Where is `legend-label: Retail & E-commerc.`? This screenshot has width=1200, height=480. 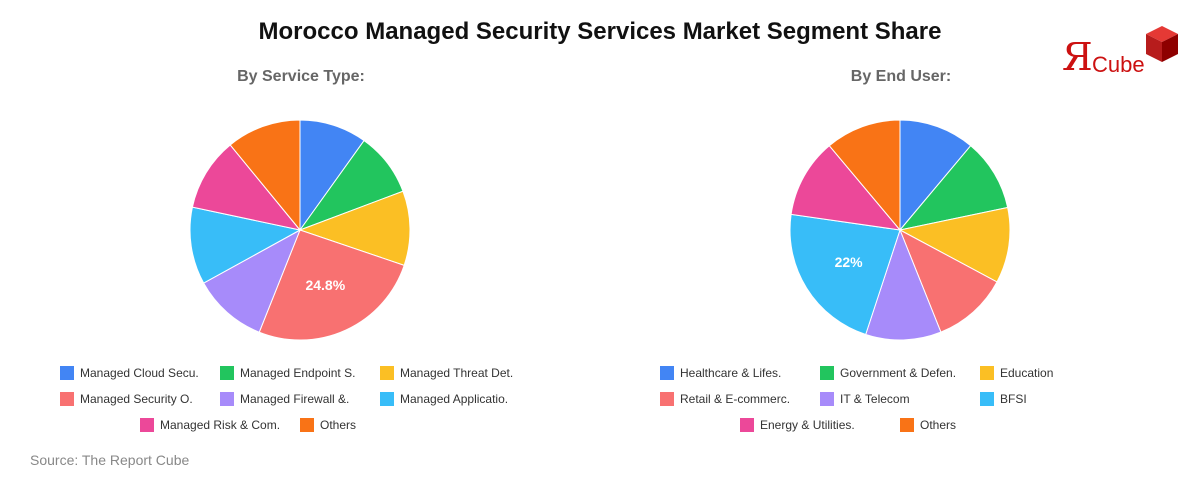
legend-label: Retail & E-commerc. is located at coordinates (735, 399).